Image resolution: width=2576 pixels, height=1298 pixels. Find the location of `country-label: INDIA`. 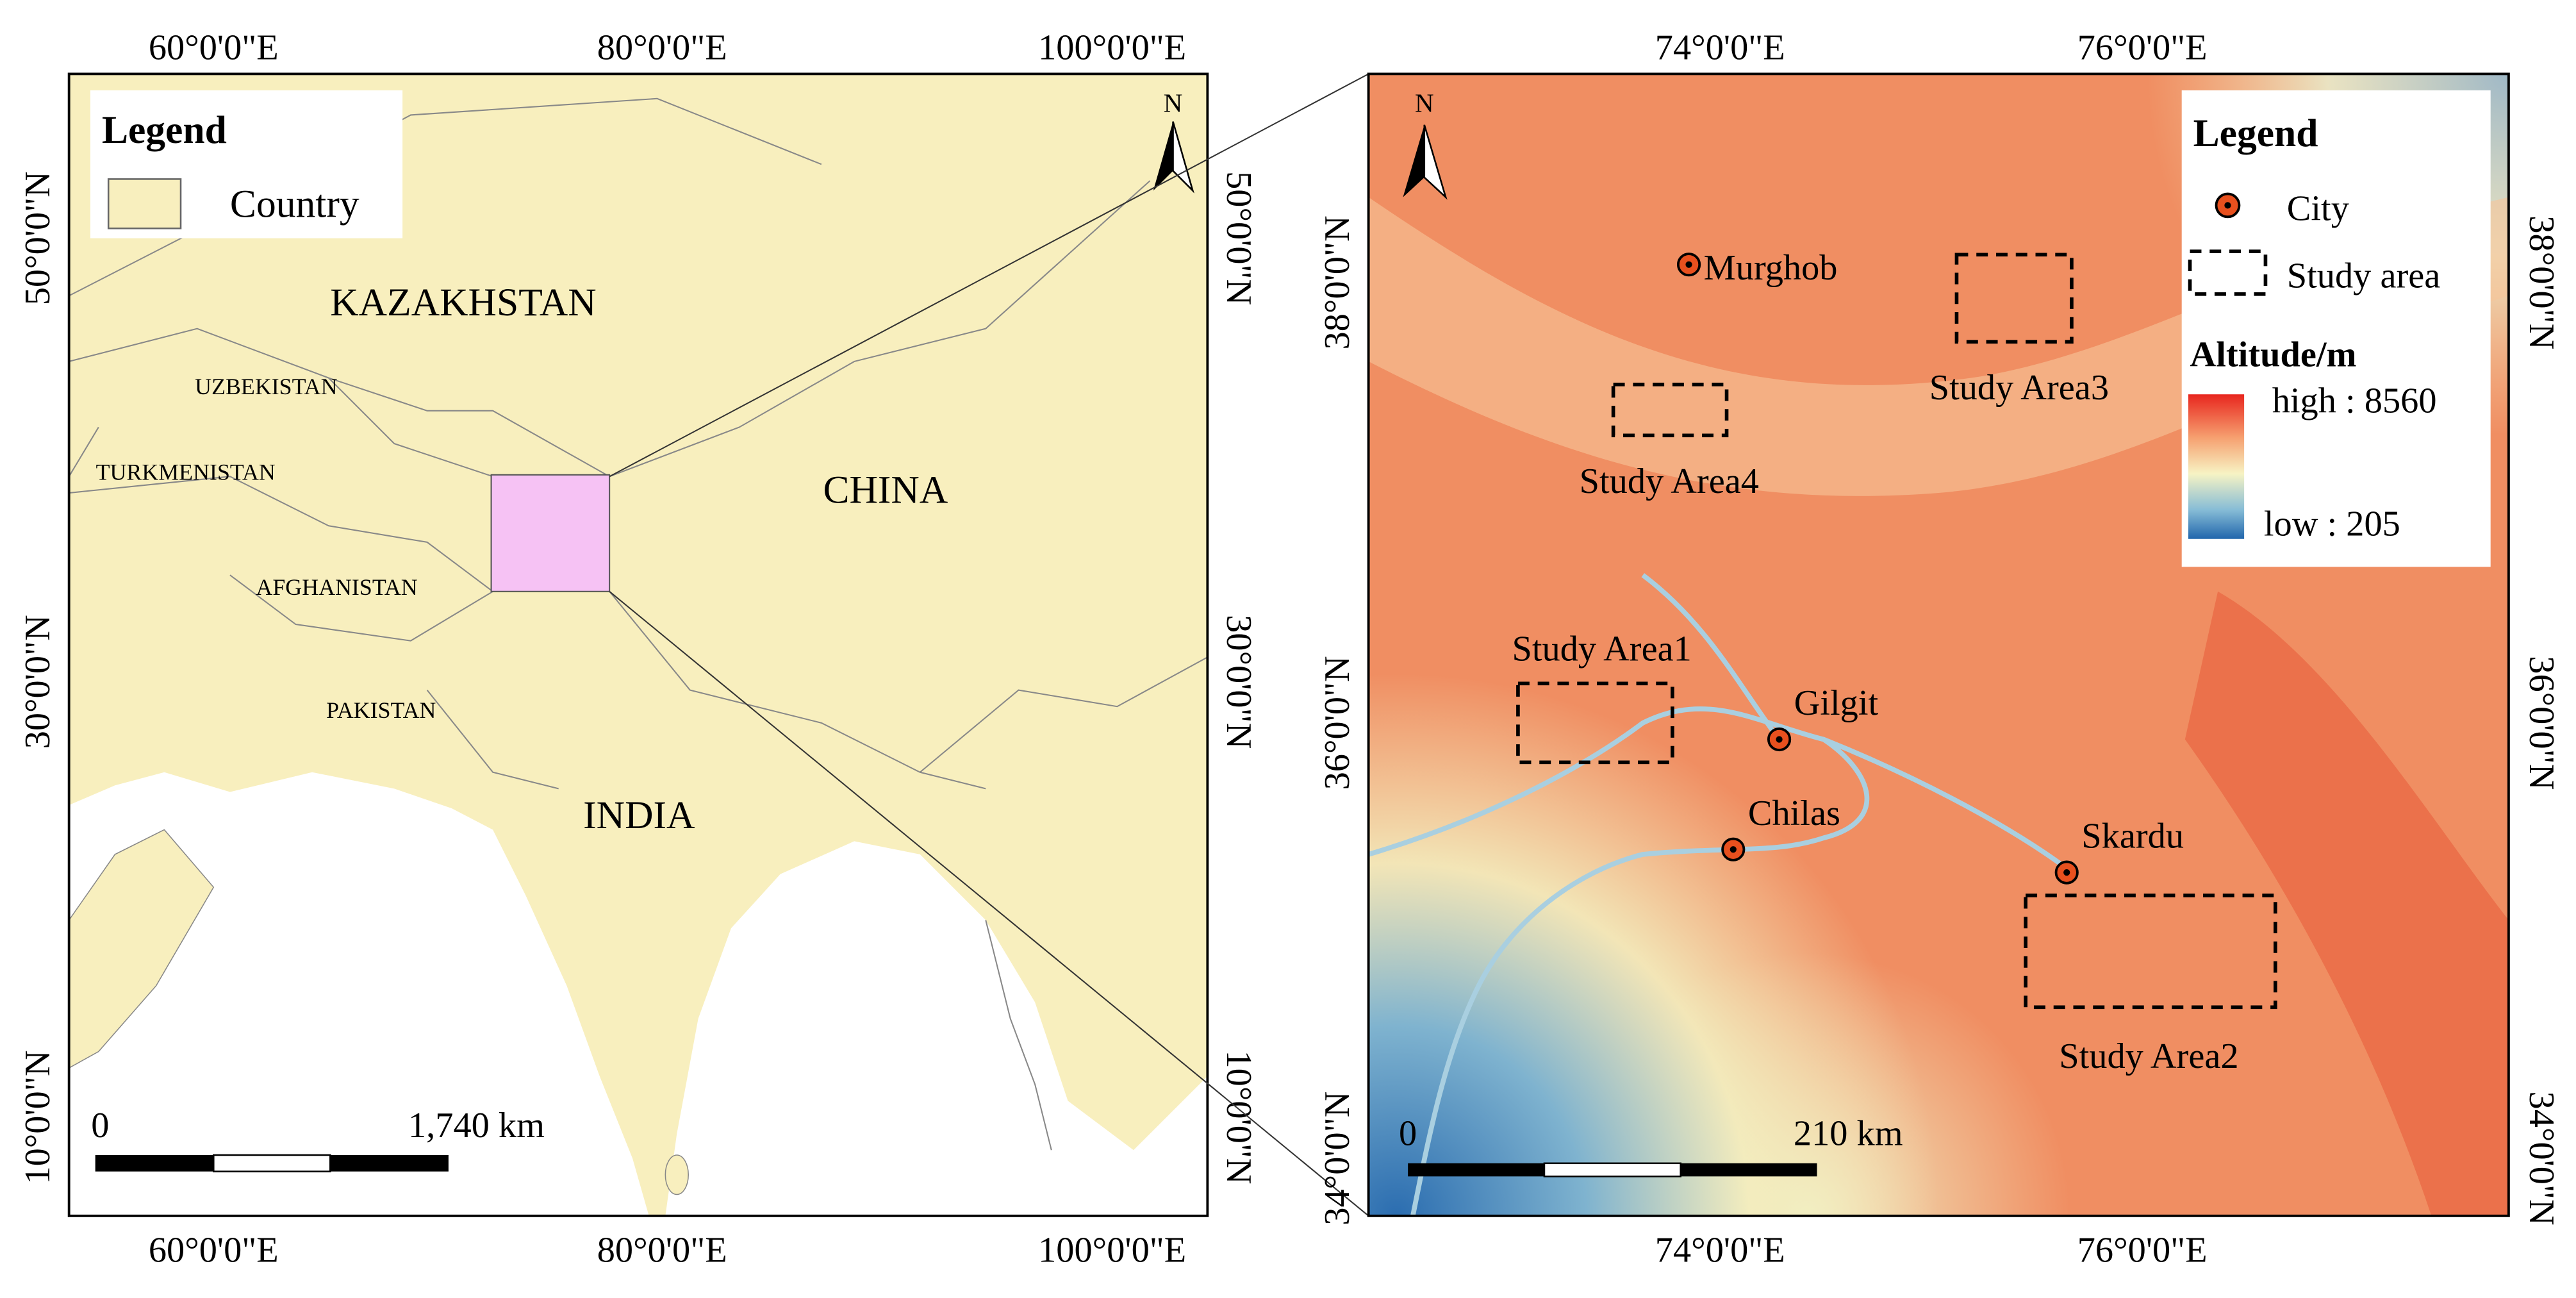

country-label: INDIA is located at coordinates (639, 816).